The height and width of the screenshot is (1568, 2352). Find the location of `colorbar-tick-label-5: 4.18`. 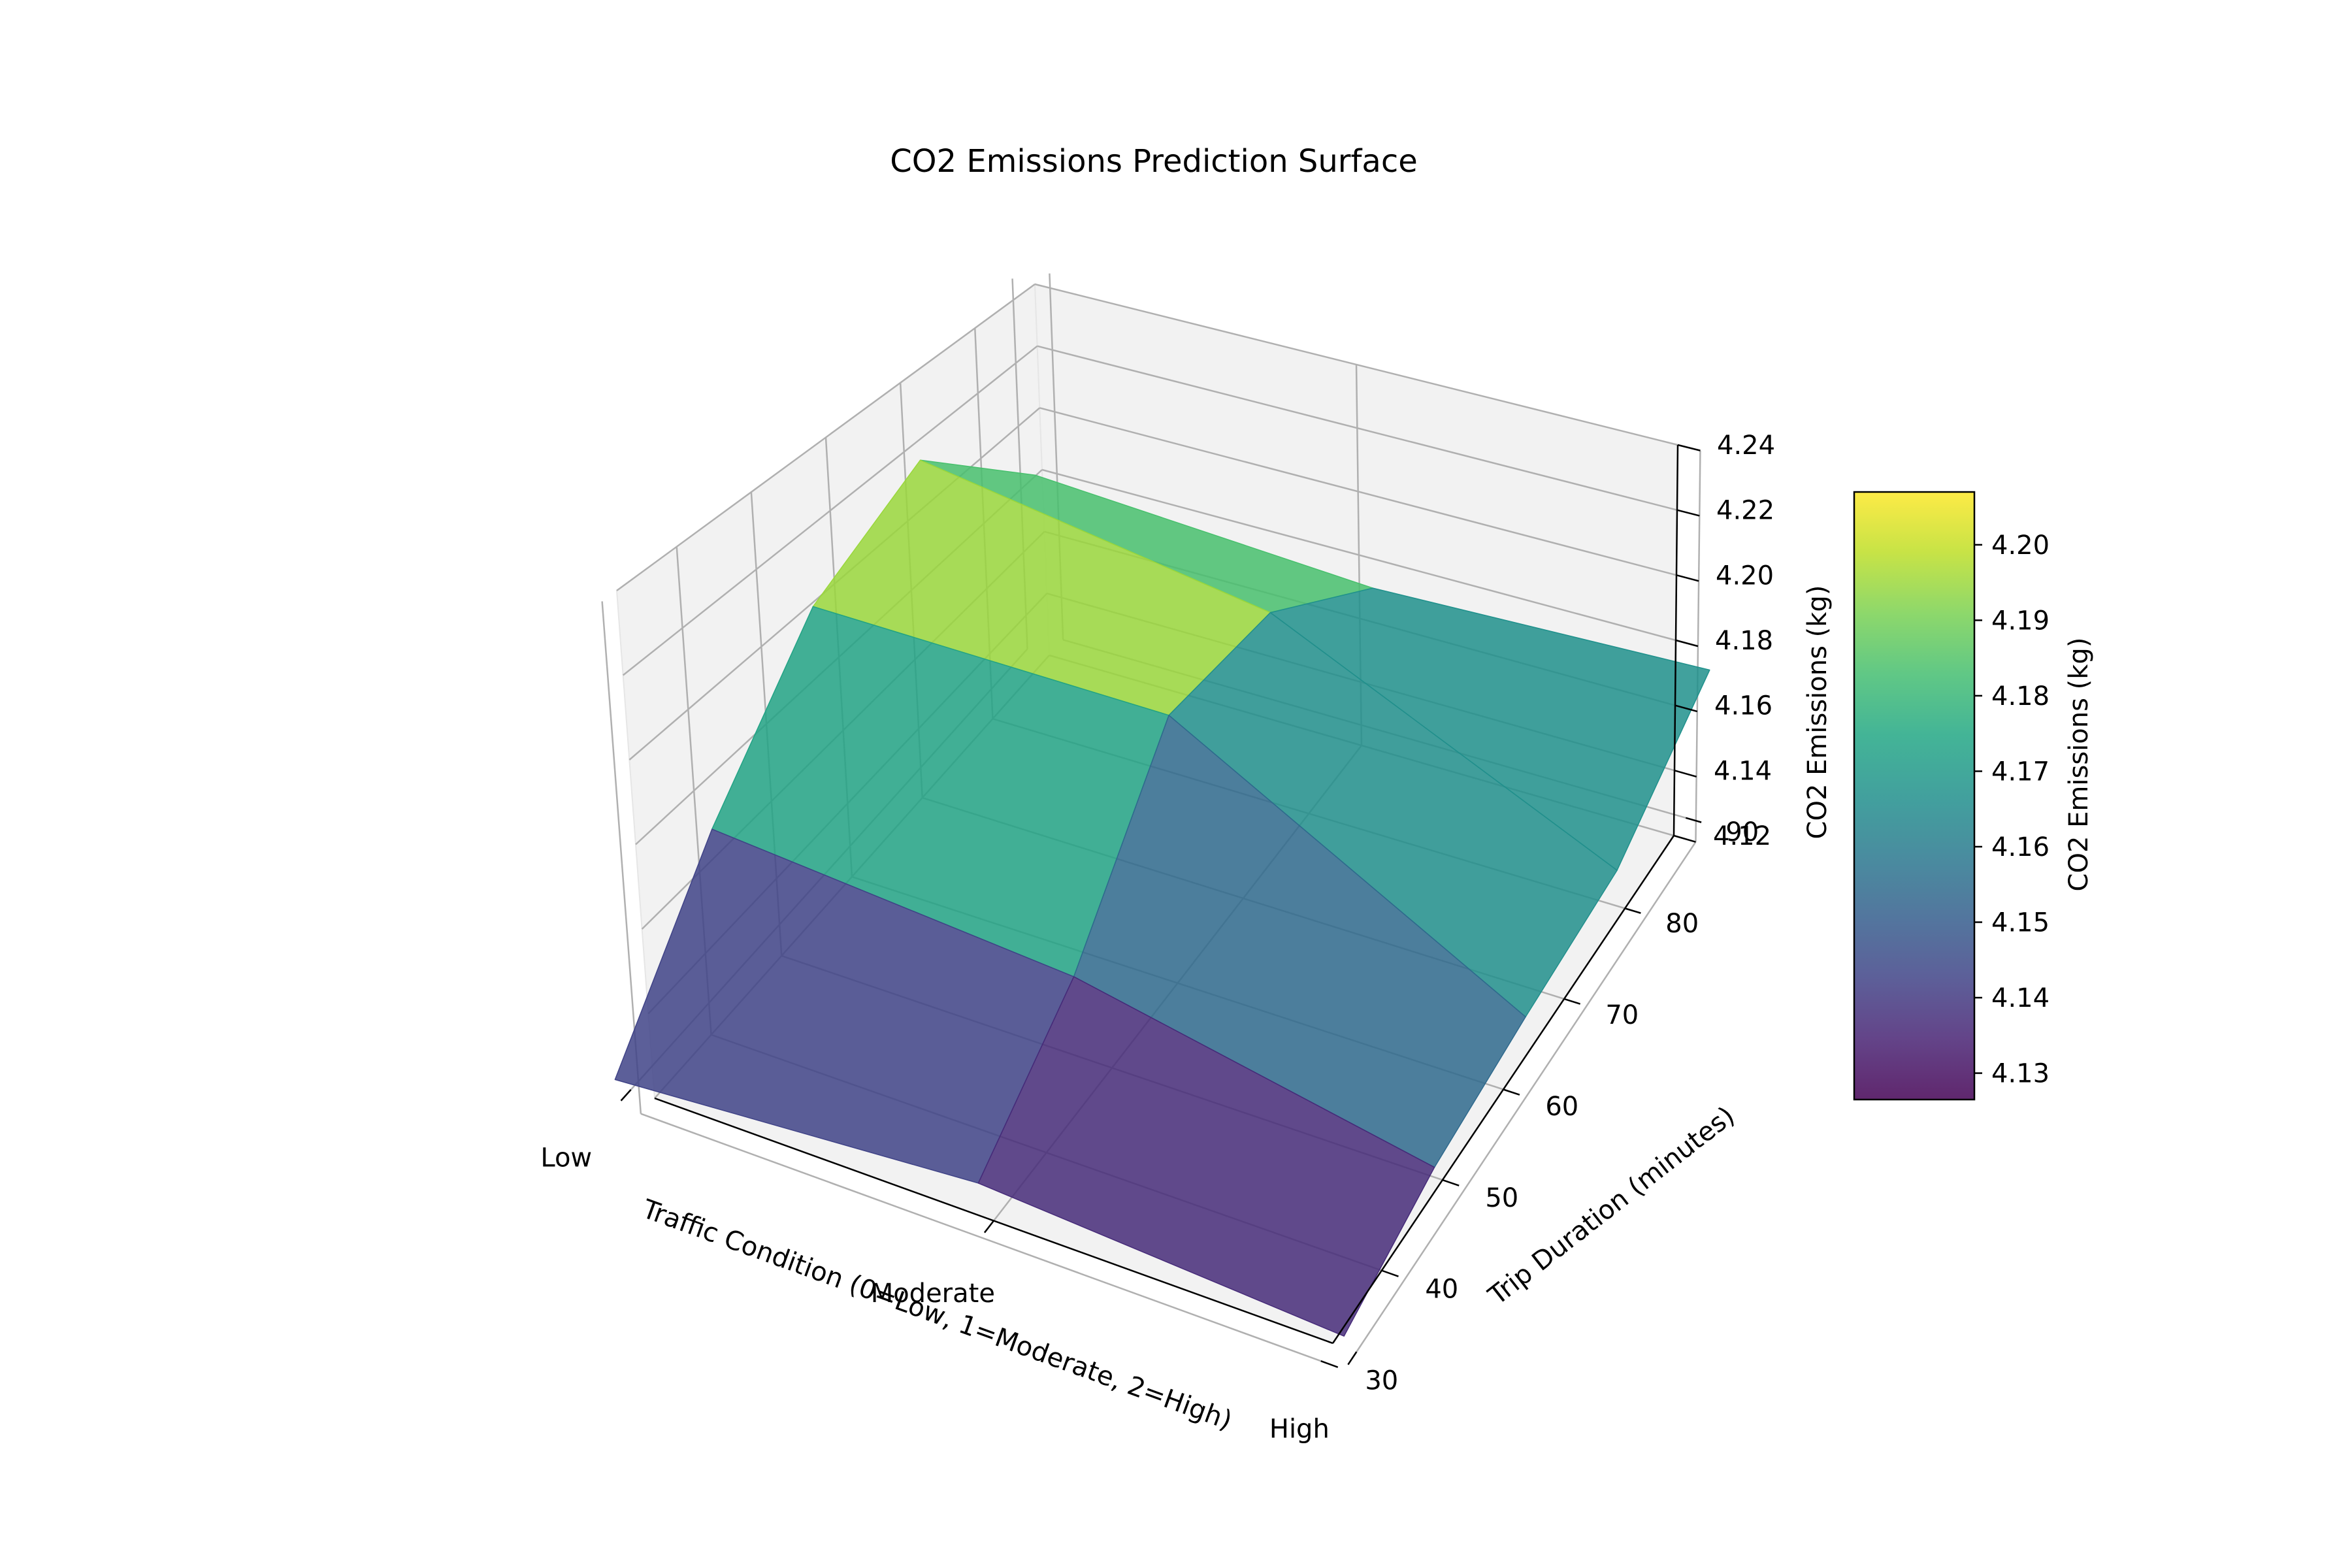

colorbar-tick-label-5: 4.18 is located at coordinates (2020, 696).